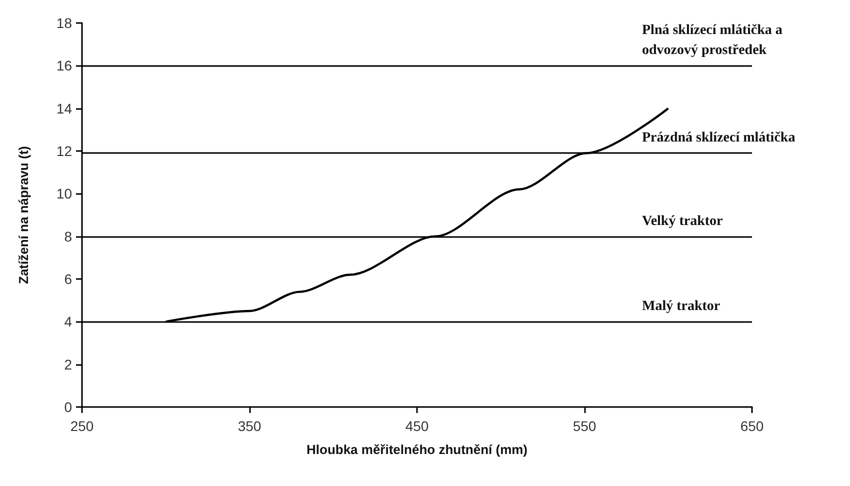 This screenshot has width=850, height=486. Describe the element at coordinates (719, 138) in the screenshot. I see `ref-line-label: Prázdná sklízecí mlátička` at that location.